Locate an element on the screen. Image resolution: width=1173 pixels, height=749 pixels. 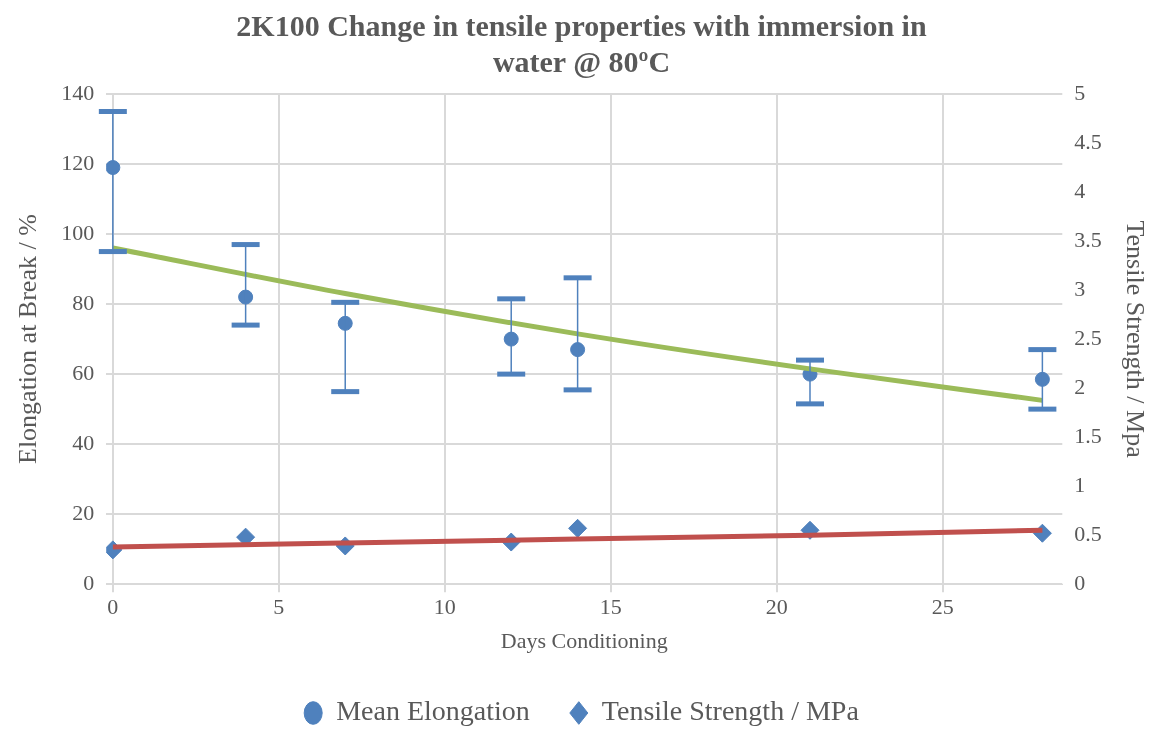
y-tick-label: 20 is located at coordinates (83, 512).